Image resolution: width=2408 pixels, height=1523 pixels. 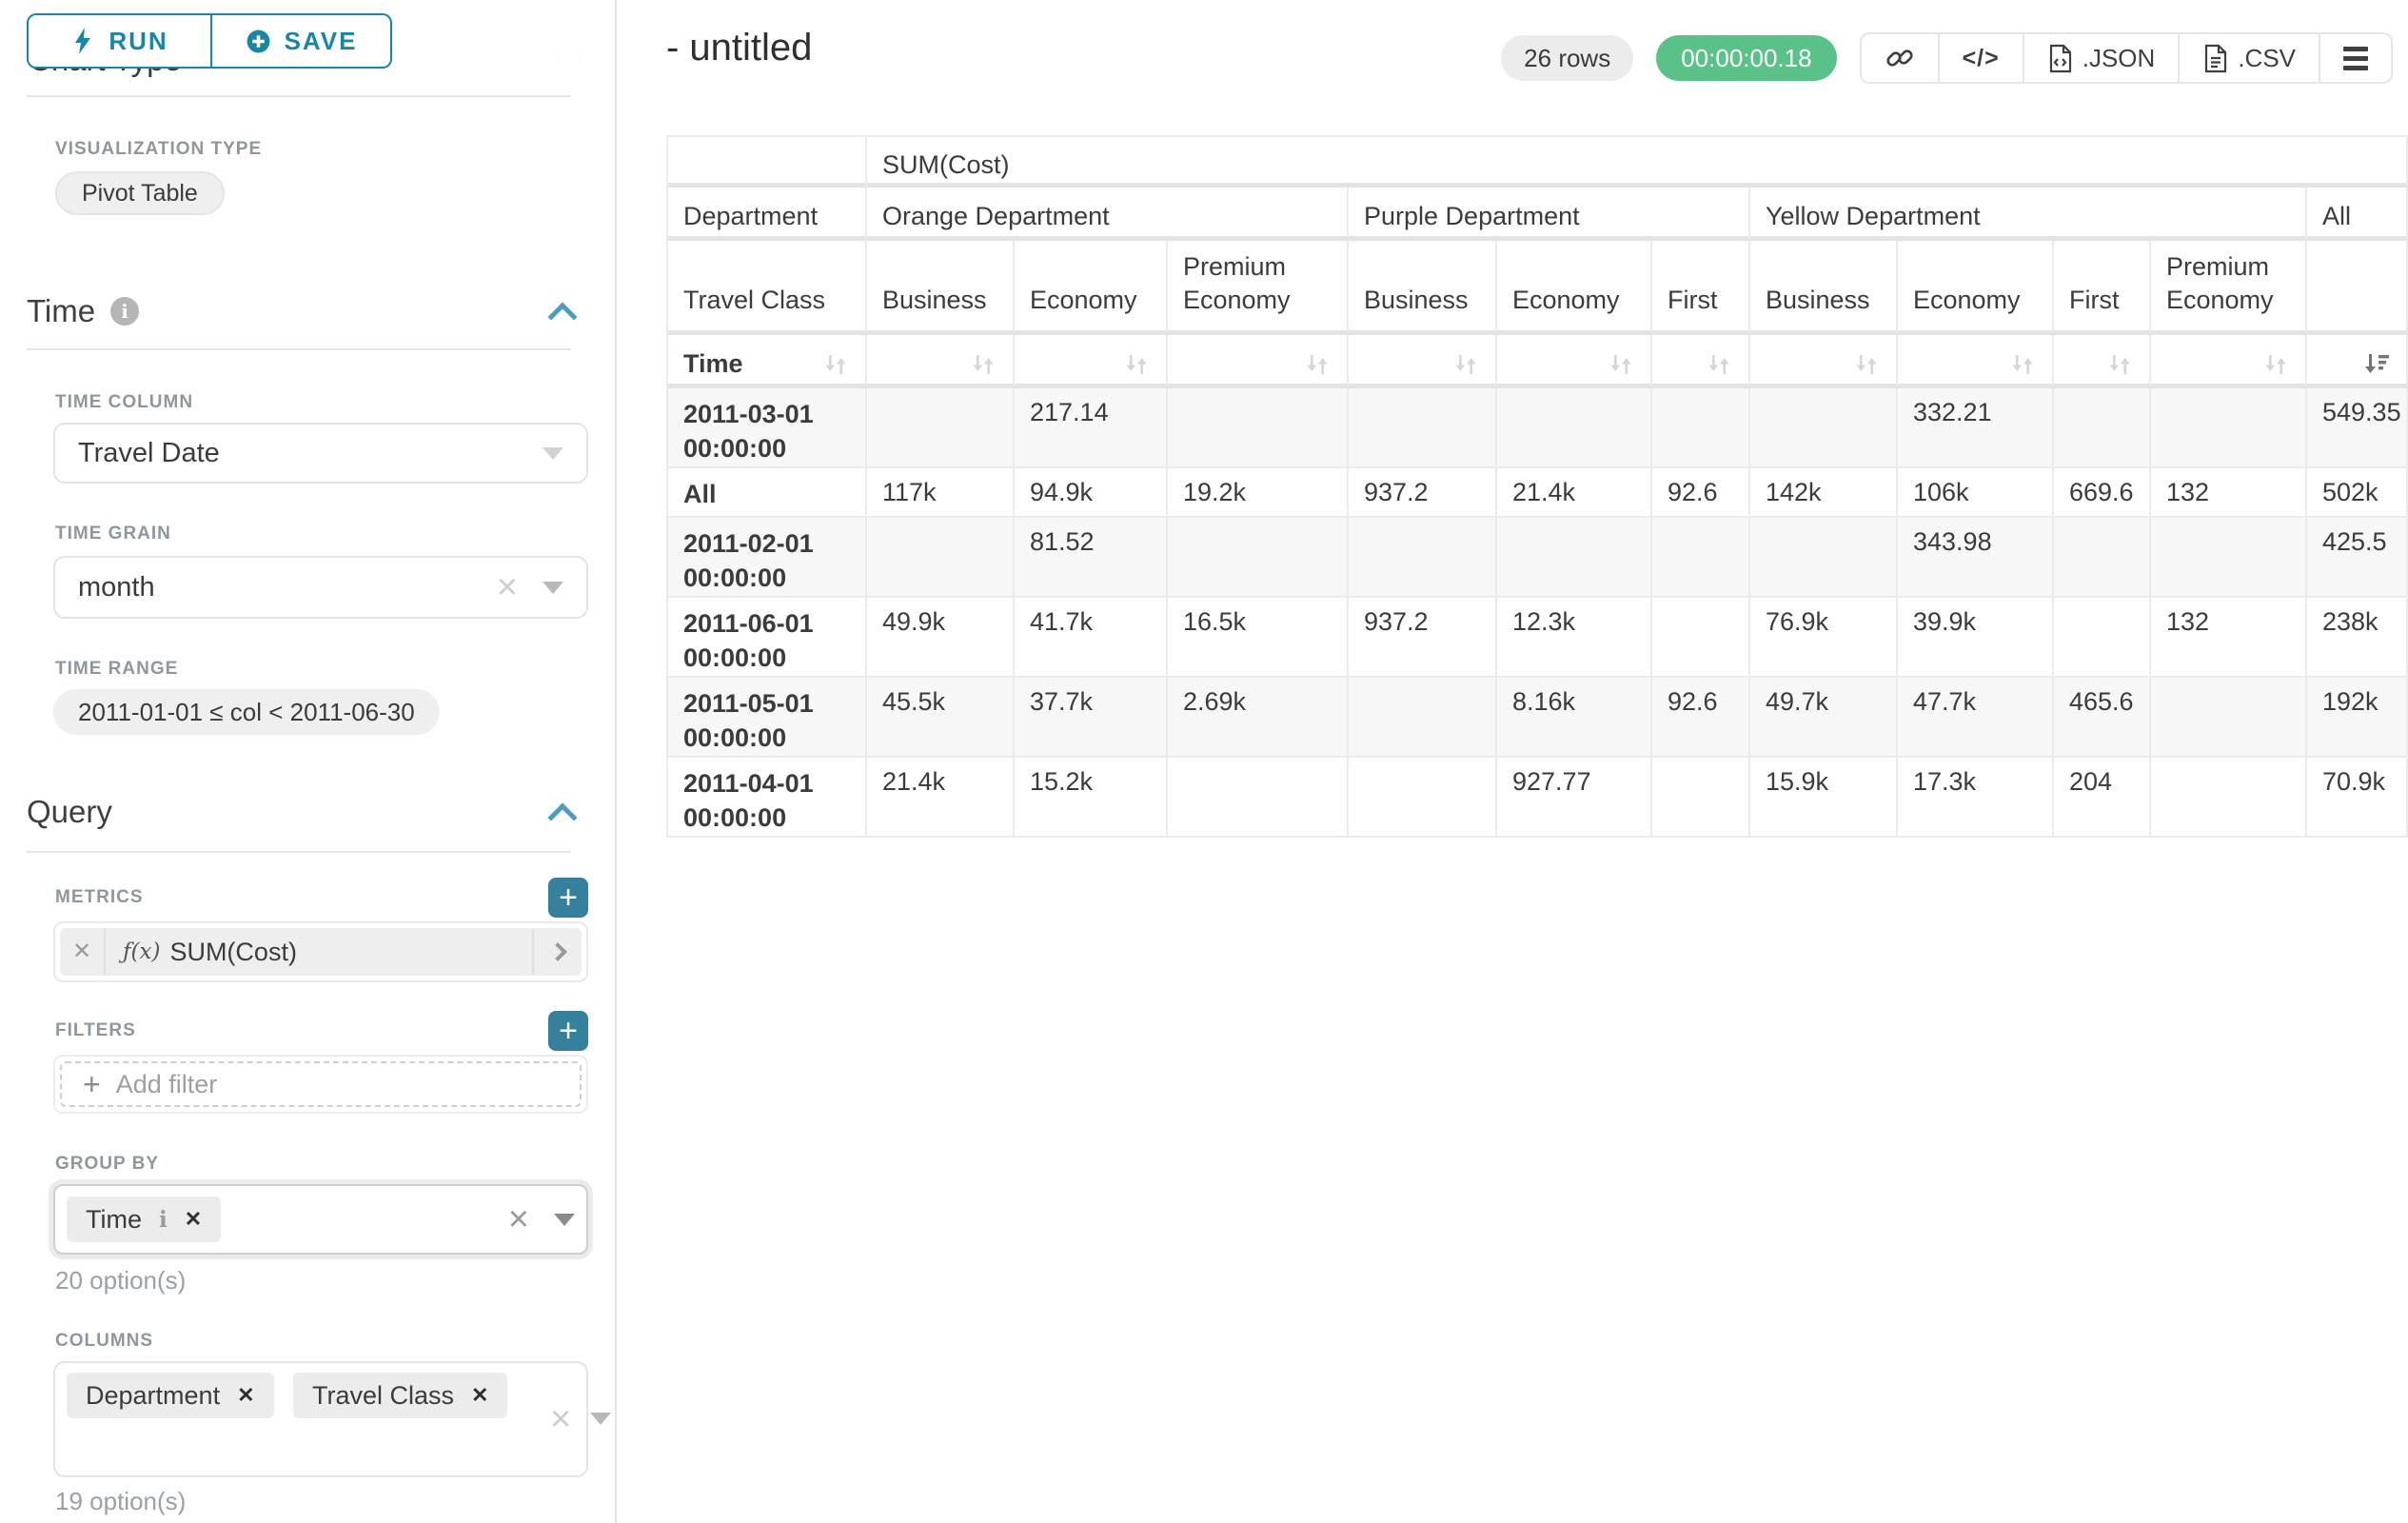 I want to click on run-button-label: RUN, so click(x=138, y=41).